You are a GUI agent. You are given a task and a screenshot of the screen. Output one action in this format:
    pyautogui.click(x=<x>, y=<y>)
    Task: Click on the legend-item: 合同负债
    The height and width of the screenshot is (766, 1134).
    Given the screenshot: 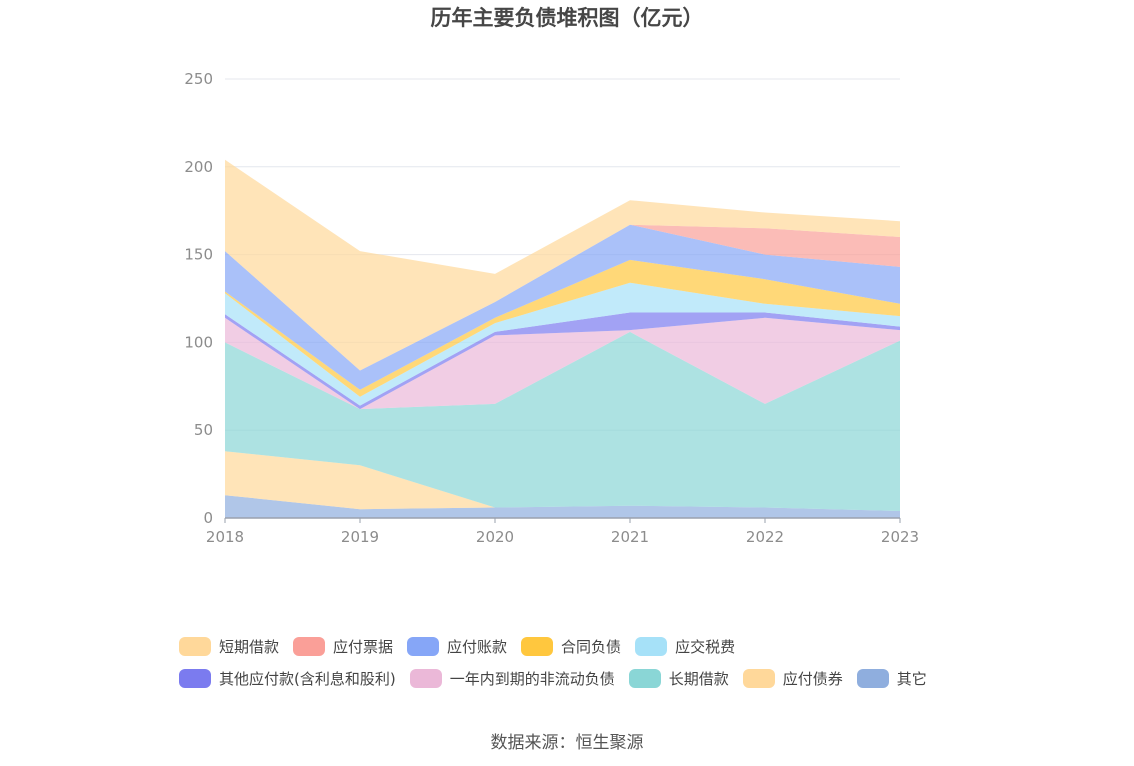 What is the action you would take?
    pyautogui.click(x=571, y=646)
    